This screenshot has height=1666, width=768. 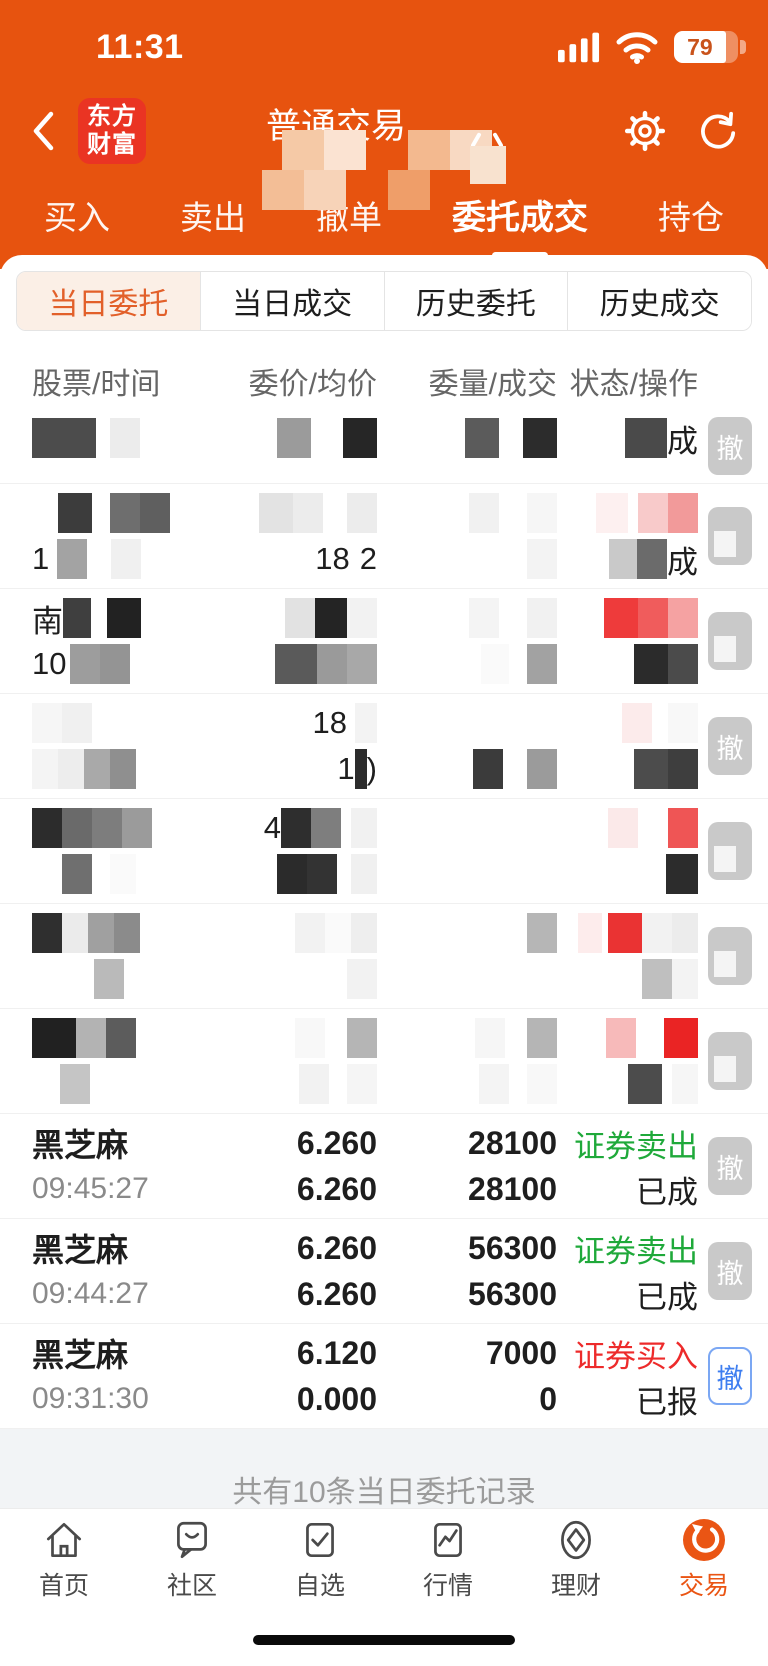 I want to click on qty-cell: 7000, so click(x=472, y=1353).